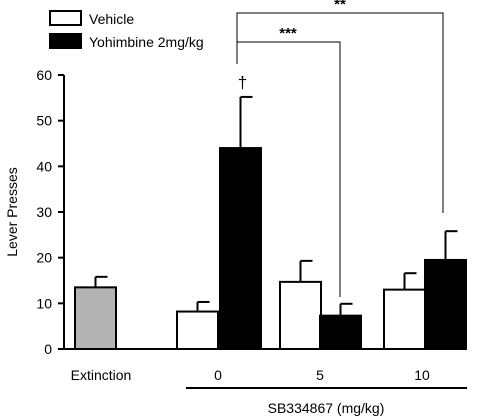 The image size is (478, 418). Describe the element at coordinates (111, 19) in the screenshot. I see `legend-label: Vehicle` at that location.